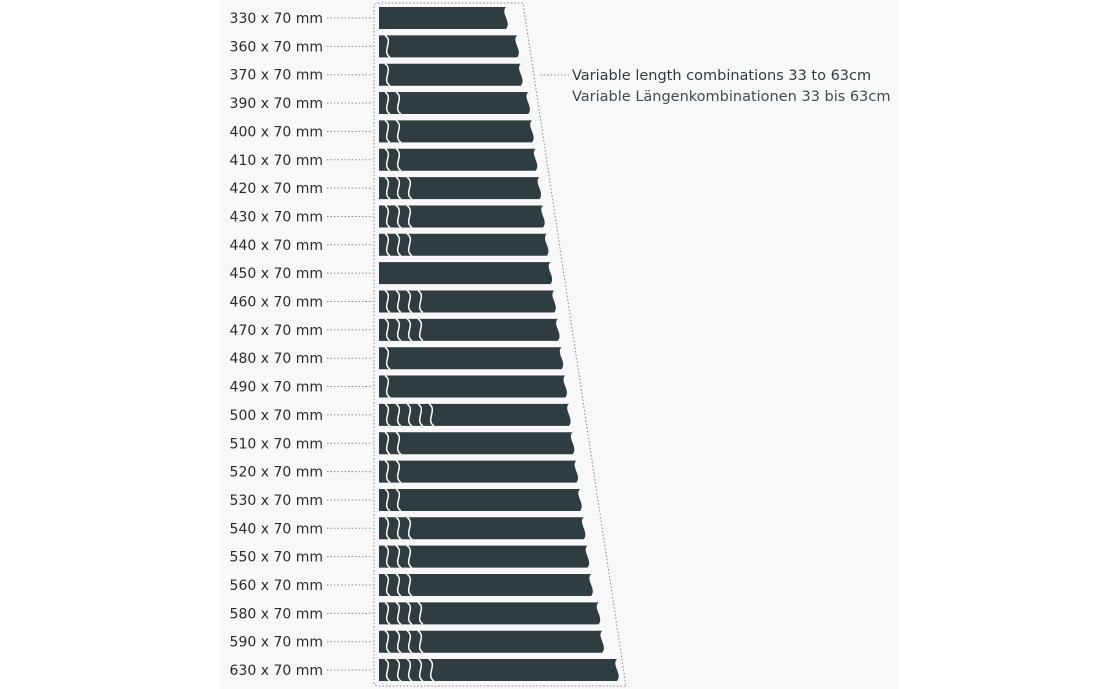 The height and width of the screenshot is (689, 1119). What do you see at coordinates (276, 359) in the screenshot?
I see `size-label: 480 x 70 mm` at bounding box center [276, 359].